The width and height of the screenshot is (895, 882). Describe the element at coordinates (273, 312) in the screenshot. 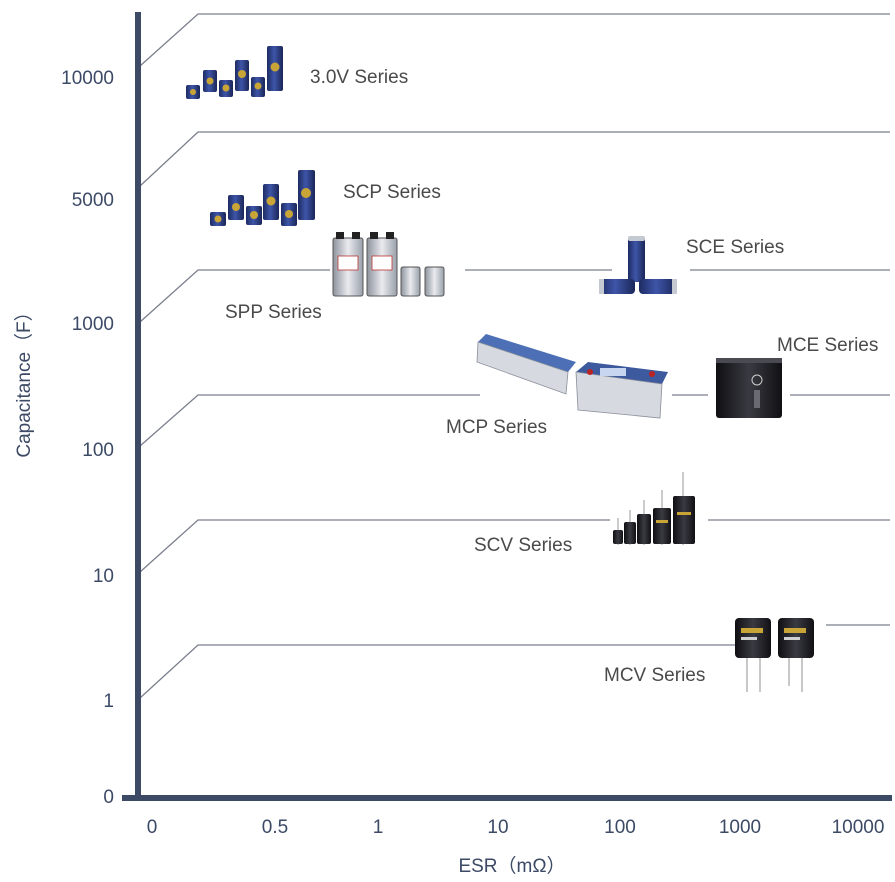

I see `series-label-spp: SPP Series` at that location.